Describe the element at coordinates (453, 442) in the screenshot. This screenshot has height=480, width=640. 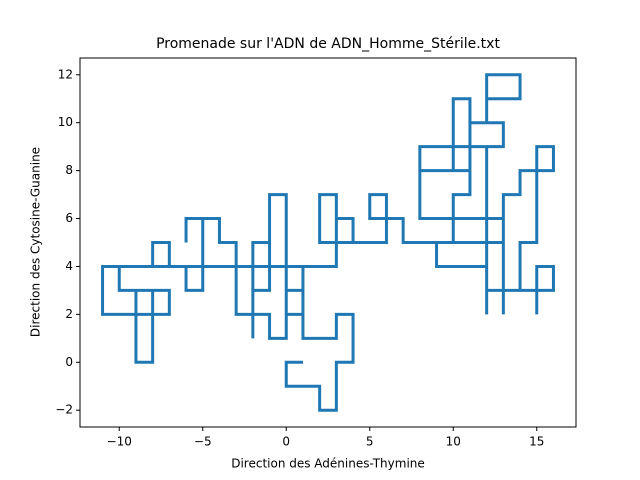
I see `x-tick-label: 10` at that location.